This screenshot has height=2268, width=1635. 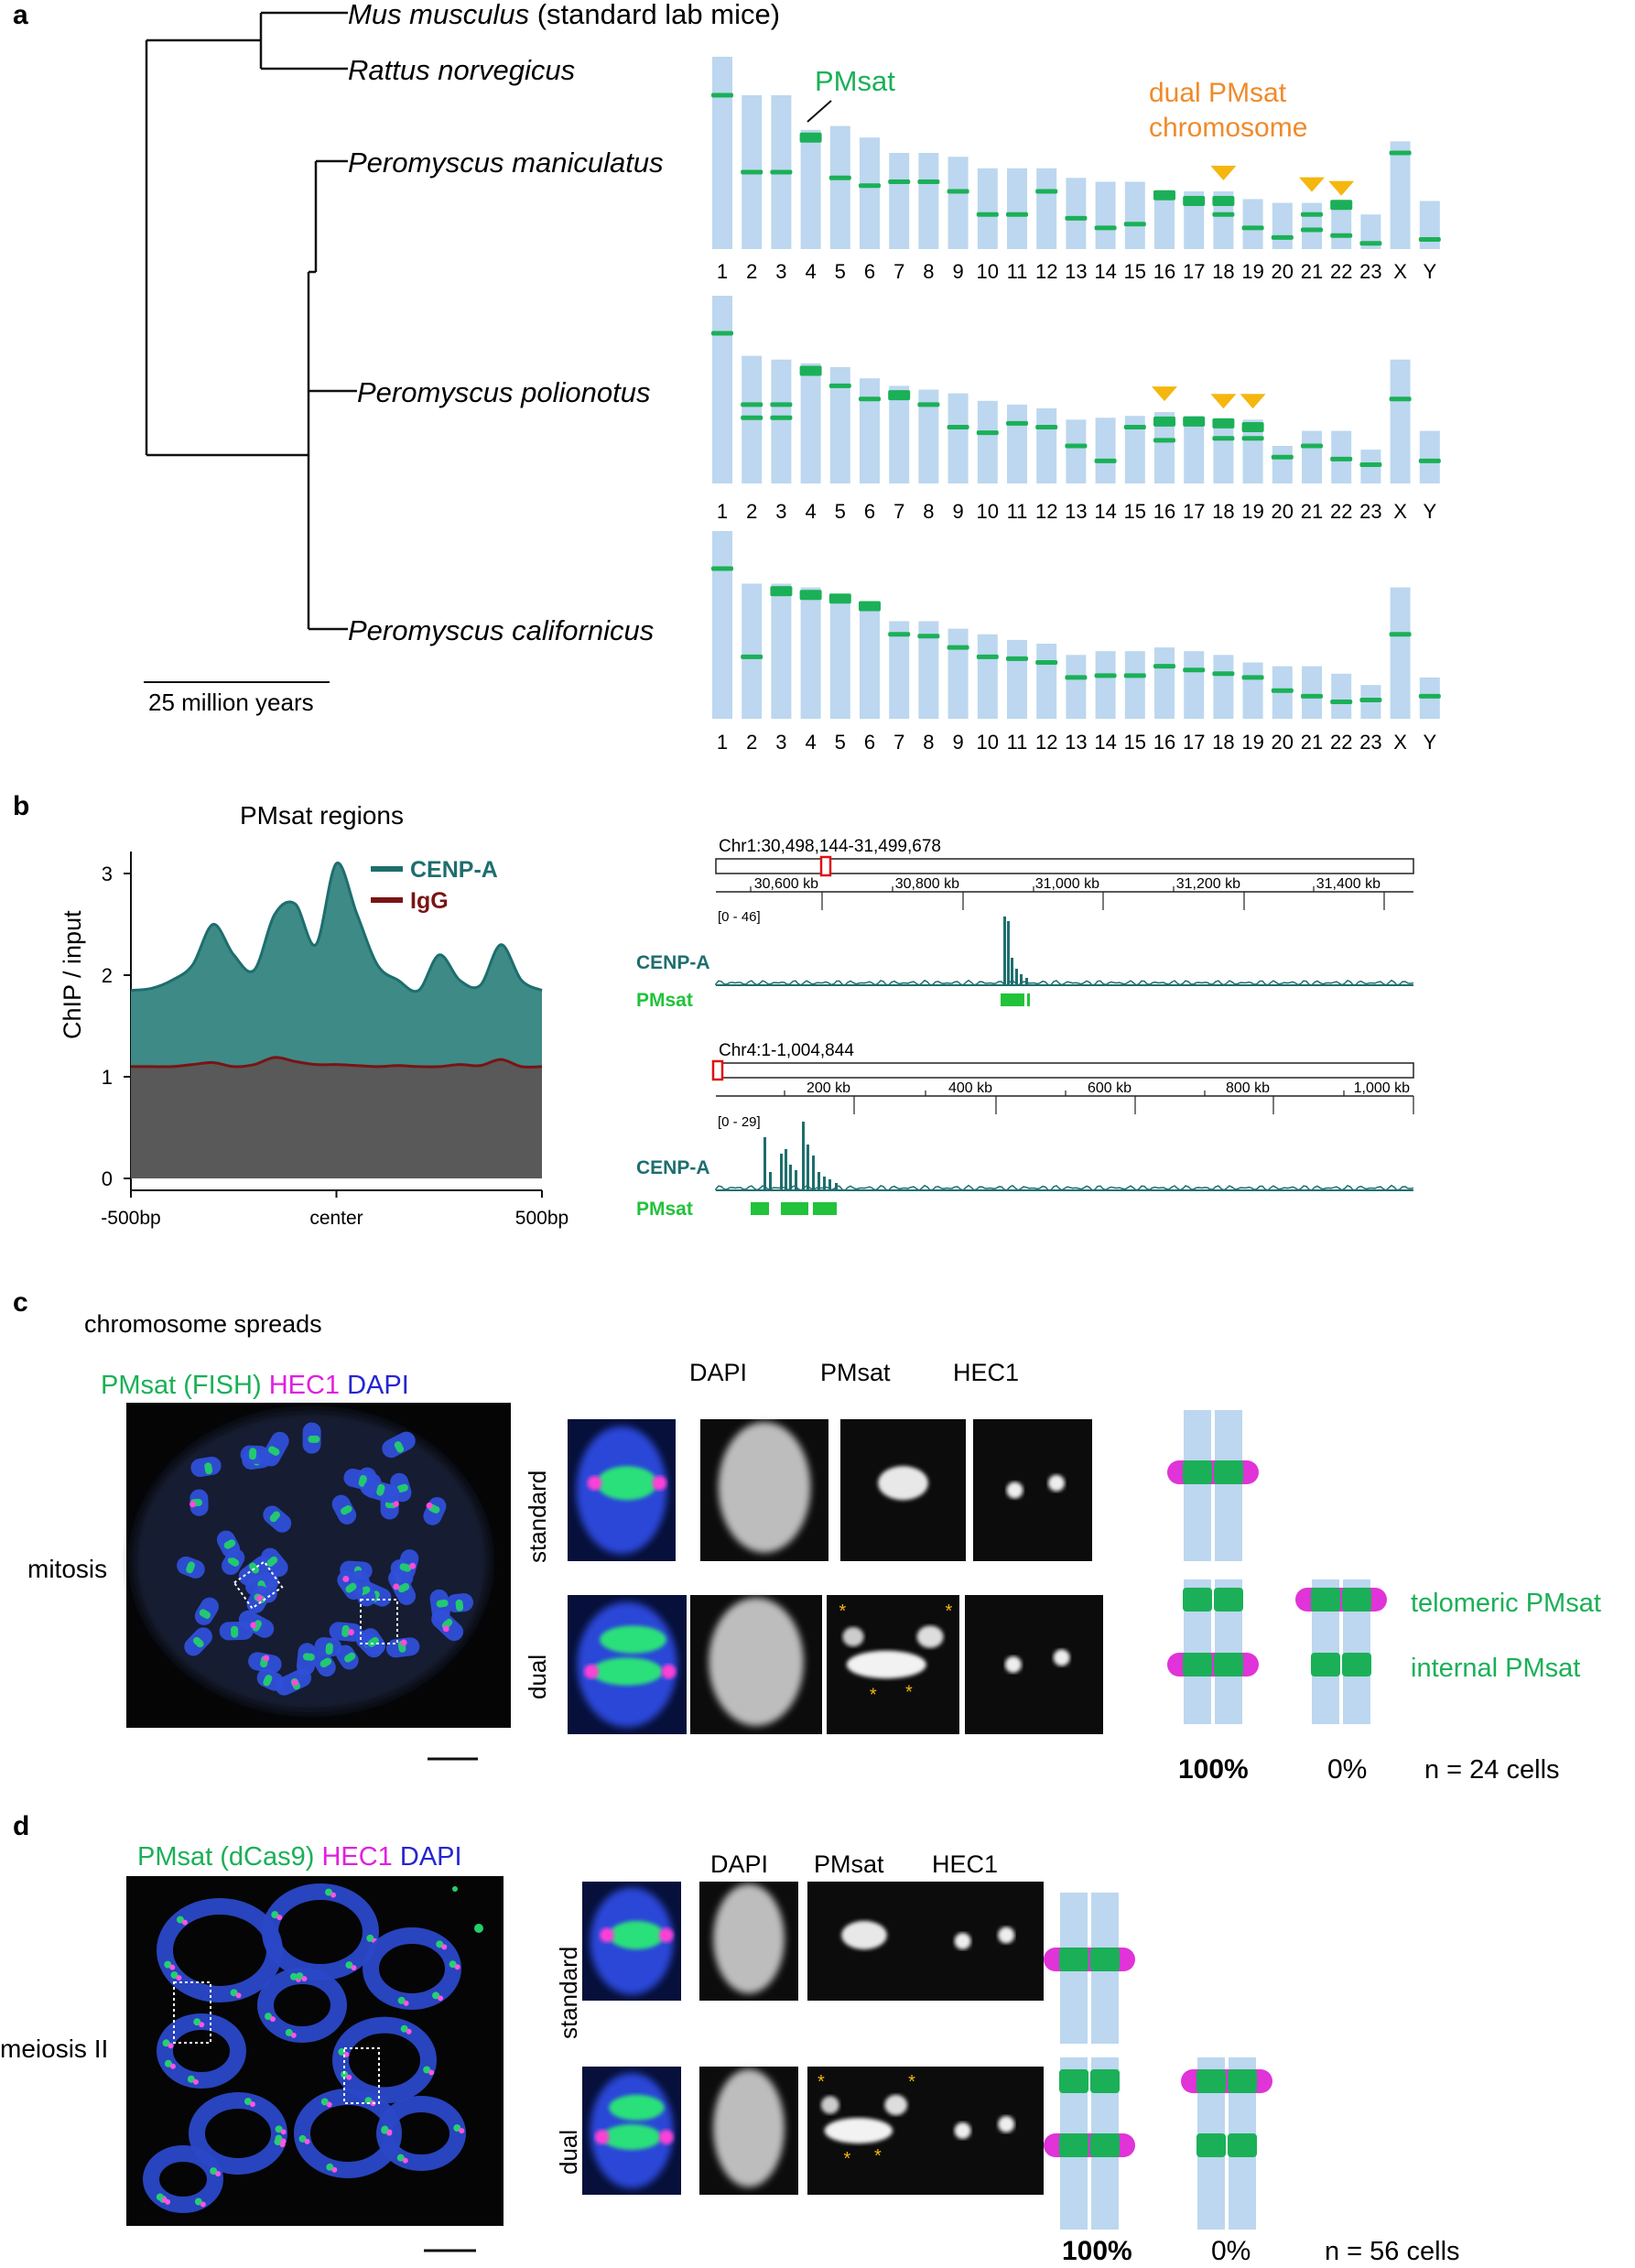 I want to click on chromosome-label: 19, so click(x=1252, y=512).